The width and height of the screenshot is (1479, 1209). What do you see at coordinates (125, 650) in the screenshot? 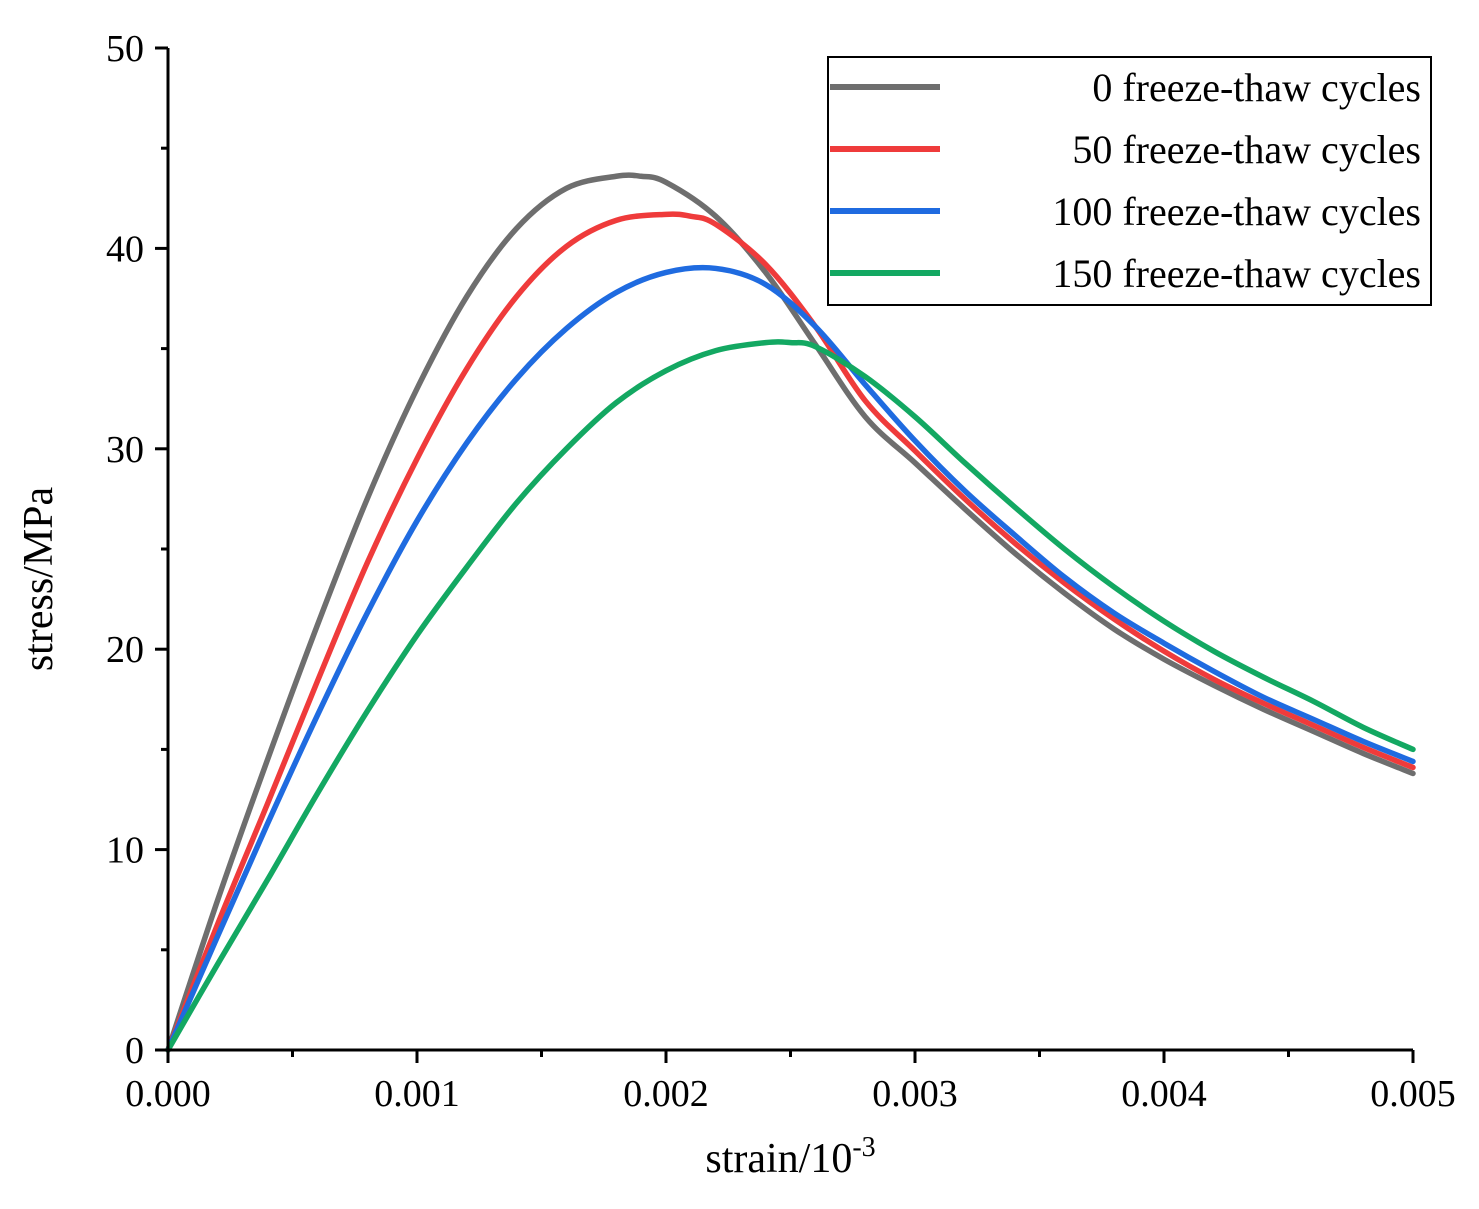
I see `y-tick-label: 20` at bounding box center [125, 650].